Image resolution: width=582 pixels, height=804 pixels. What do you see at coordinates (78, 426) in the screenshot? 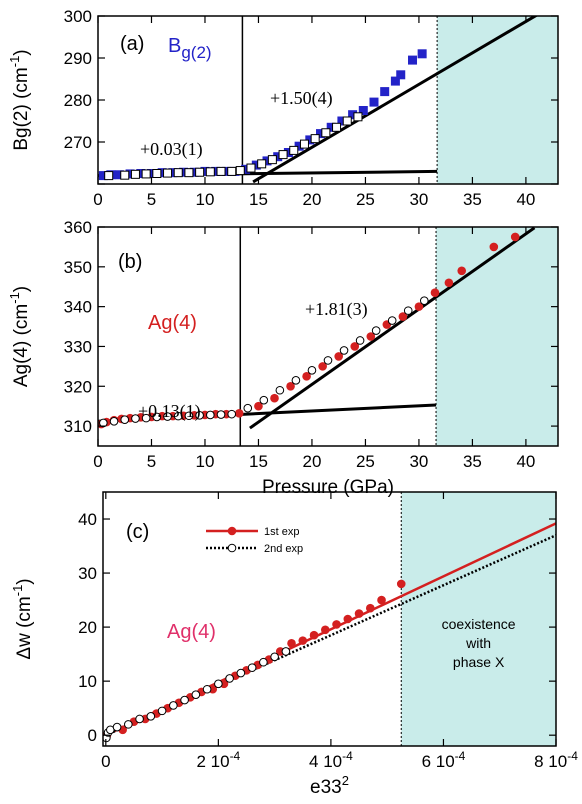
I see `y-tick-label: 310` at bounding box center [78, 426].